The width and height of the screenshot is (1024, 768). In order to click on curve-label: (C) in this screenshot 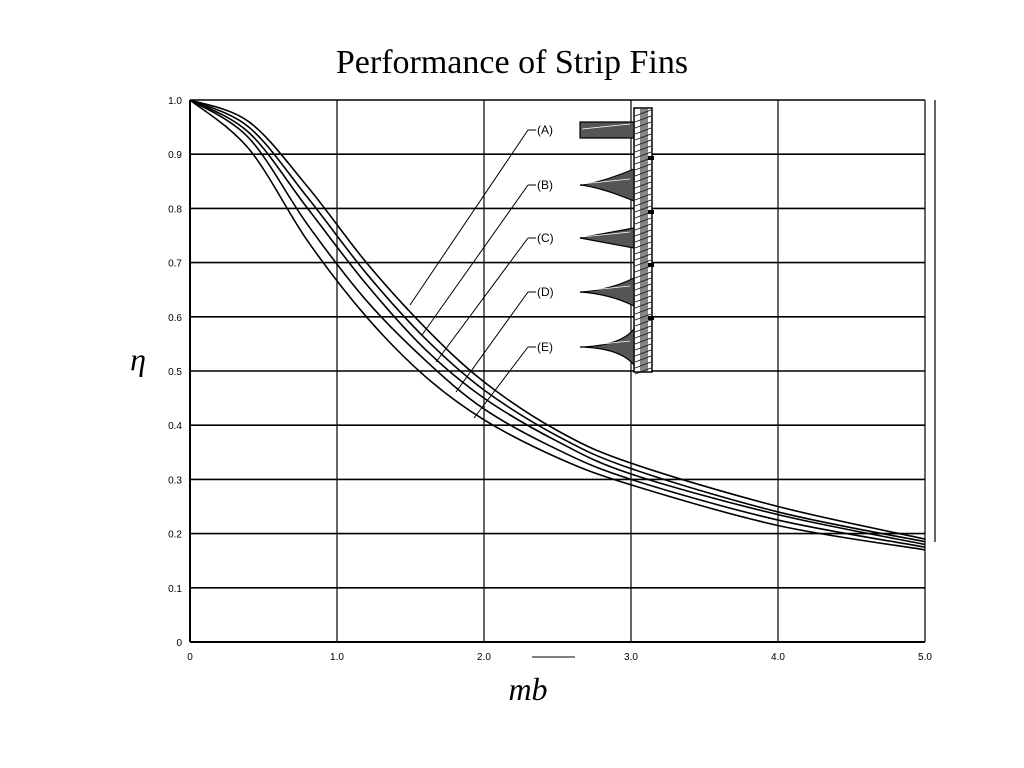, I will do `click(545, 238)`.